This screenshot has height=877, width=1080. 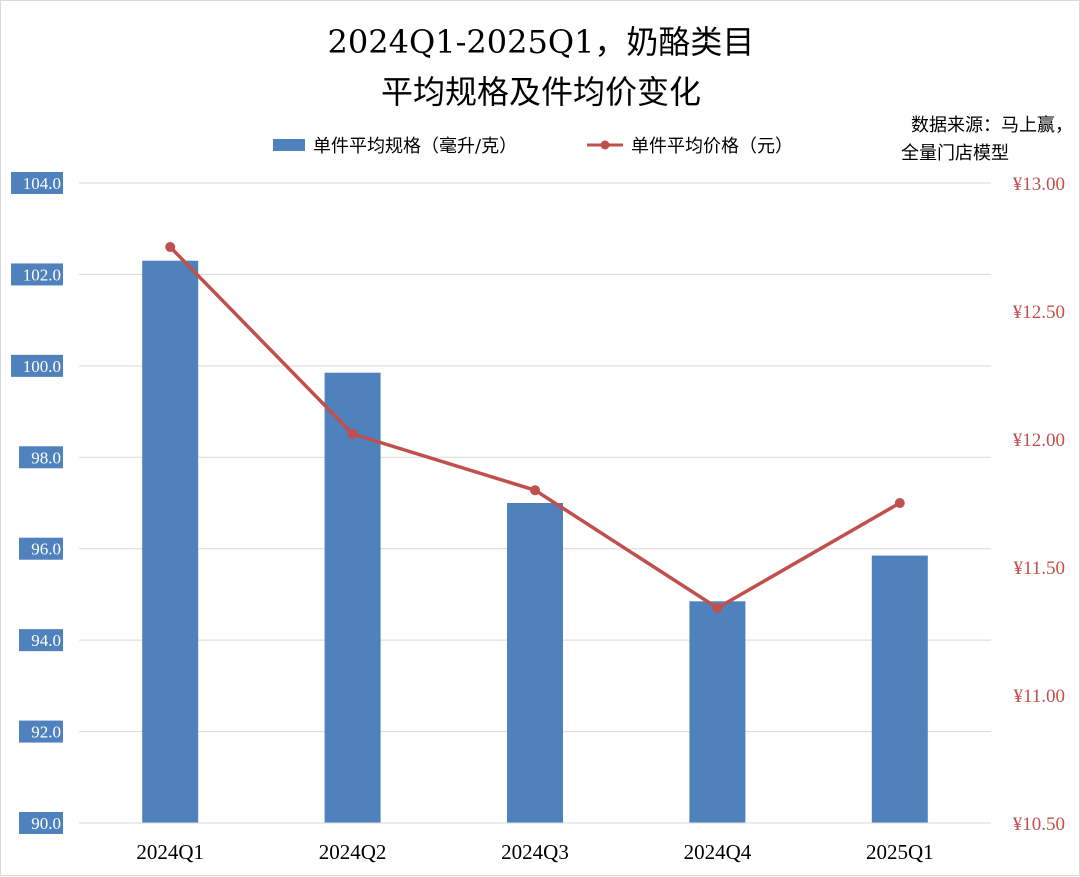 I want to click on price-point-2024Q2, so click(x=352, y=433).